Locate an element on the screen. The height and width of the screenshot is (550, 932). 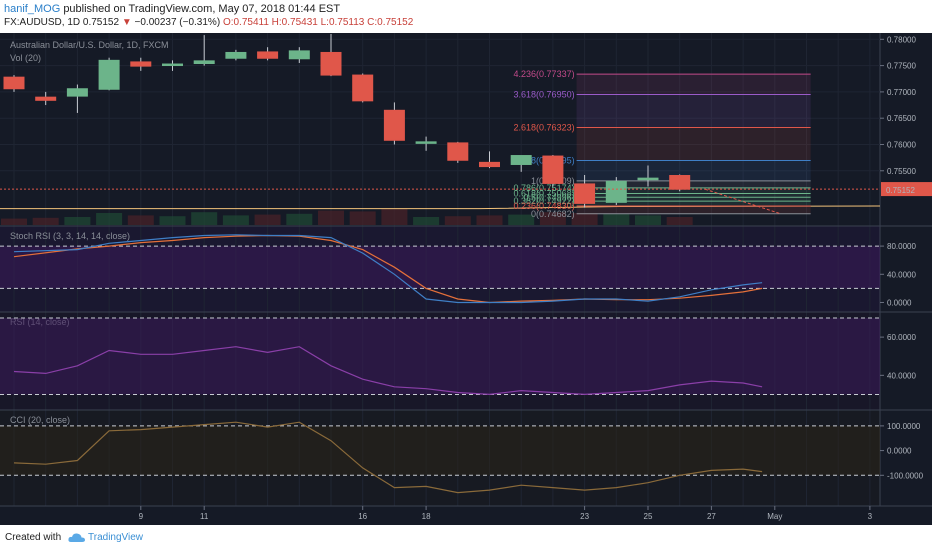
rsi-line is located at coordinates (388, 371).